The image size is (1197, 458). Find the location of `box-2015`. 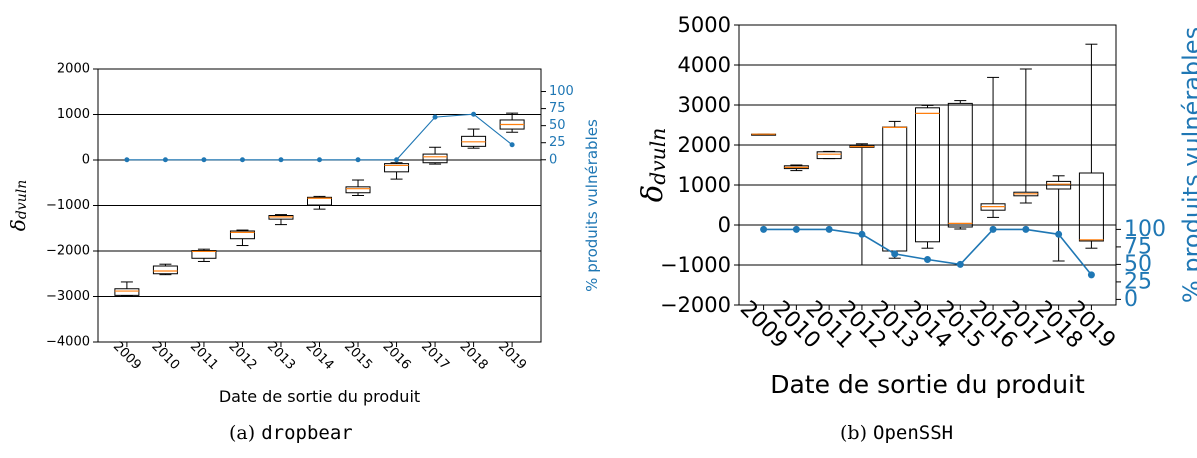

box-2015 is located at coordinates (960, 165).